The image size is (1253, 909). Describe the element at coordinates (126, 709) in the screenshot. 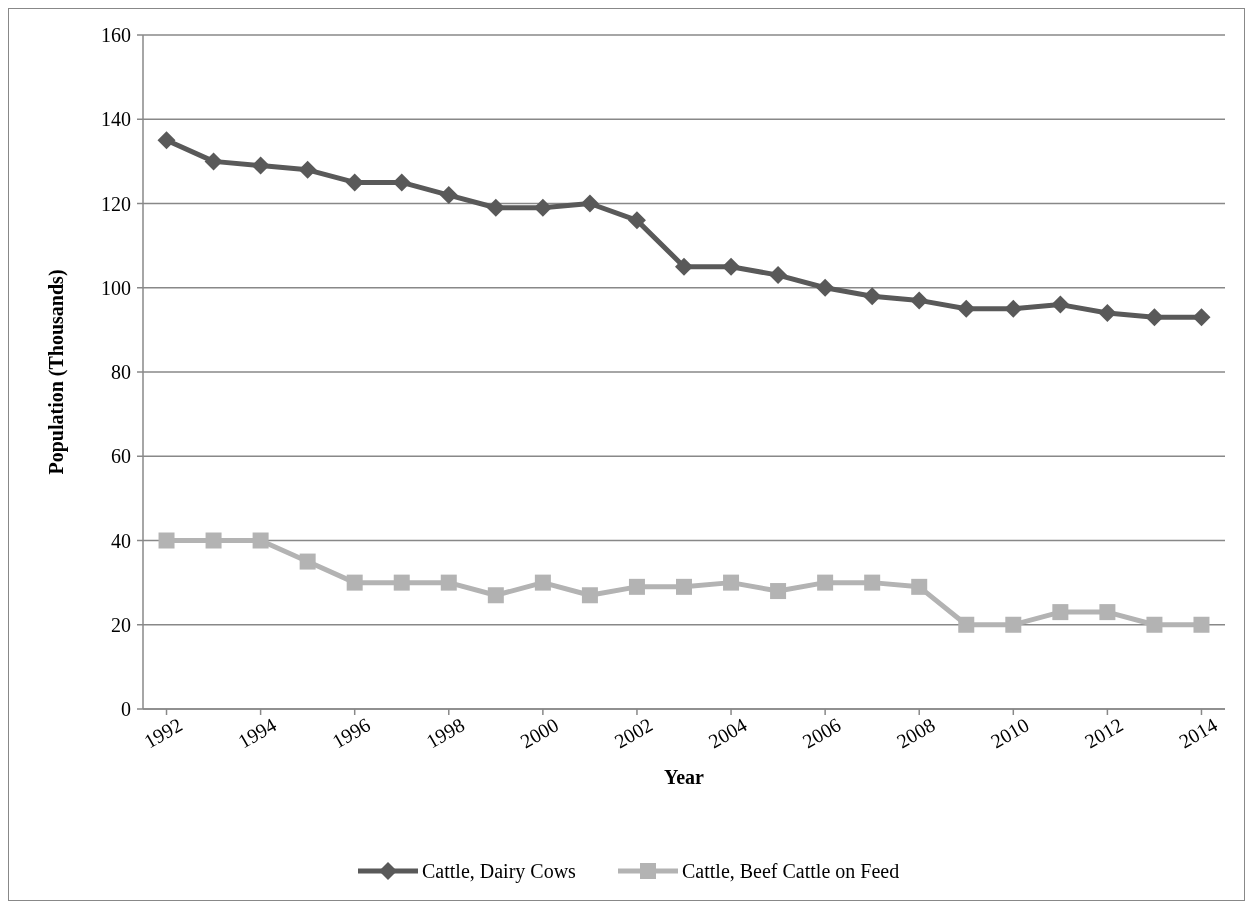

I see `y-tick-label: 0` at that location.